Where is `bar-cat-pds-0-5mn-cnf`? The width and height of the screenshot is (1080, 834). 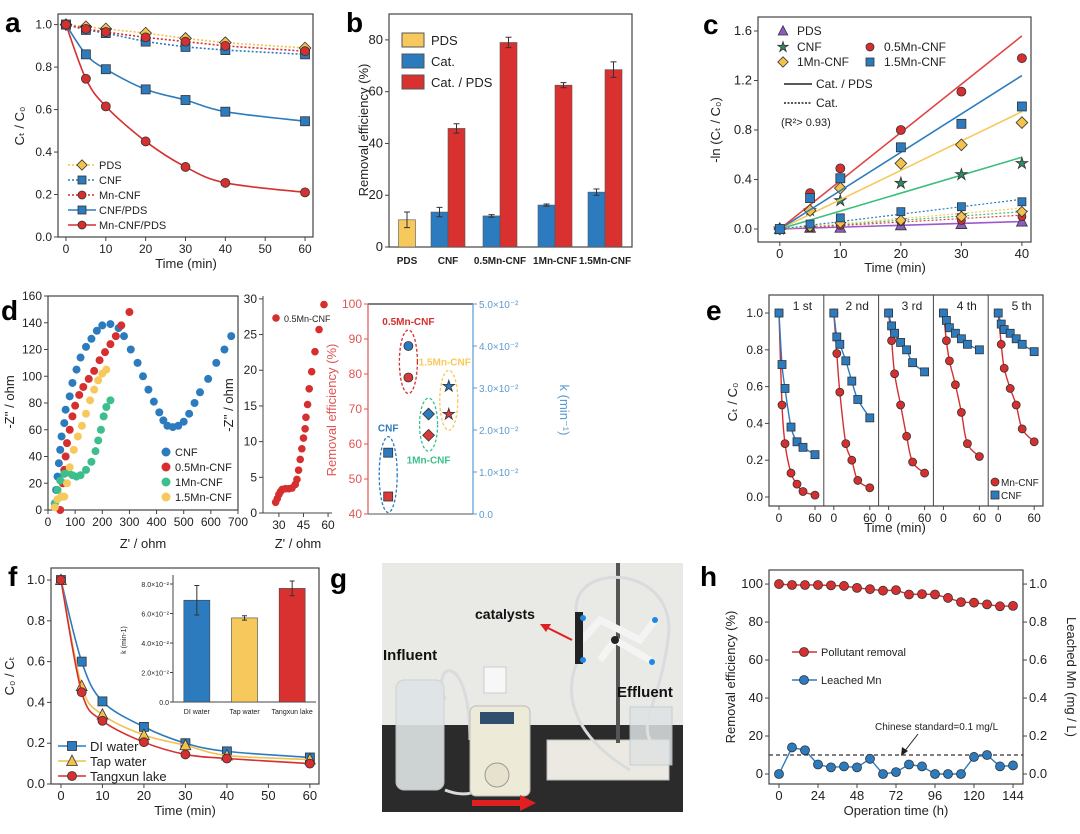
bar-cat-pds-0-5mn-cnf is located at coordinates (508, 145).